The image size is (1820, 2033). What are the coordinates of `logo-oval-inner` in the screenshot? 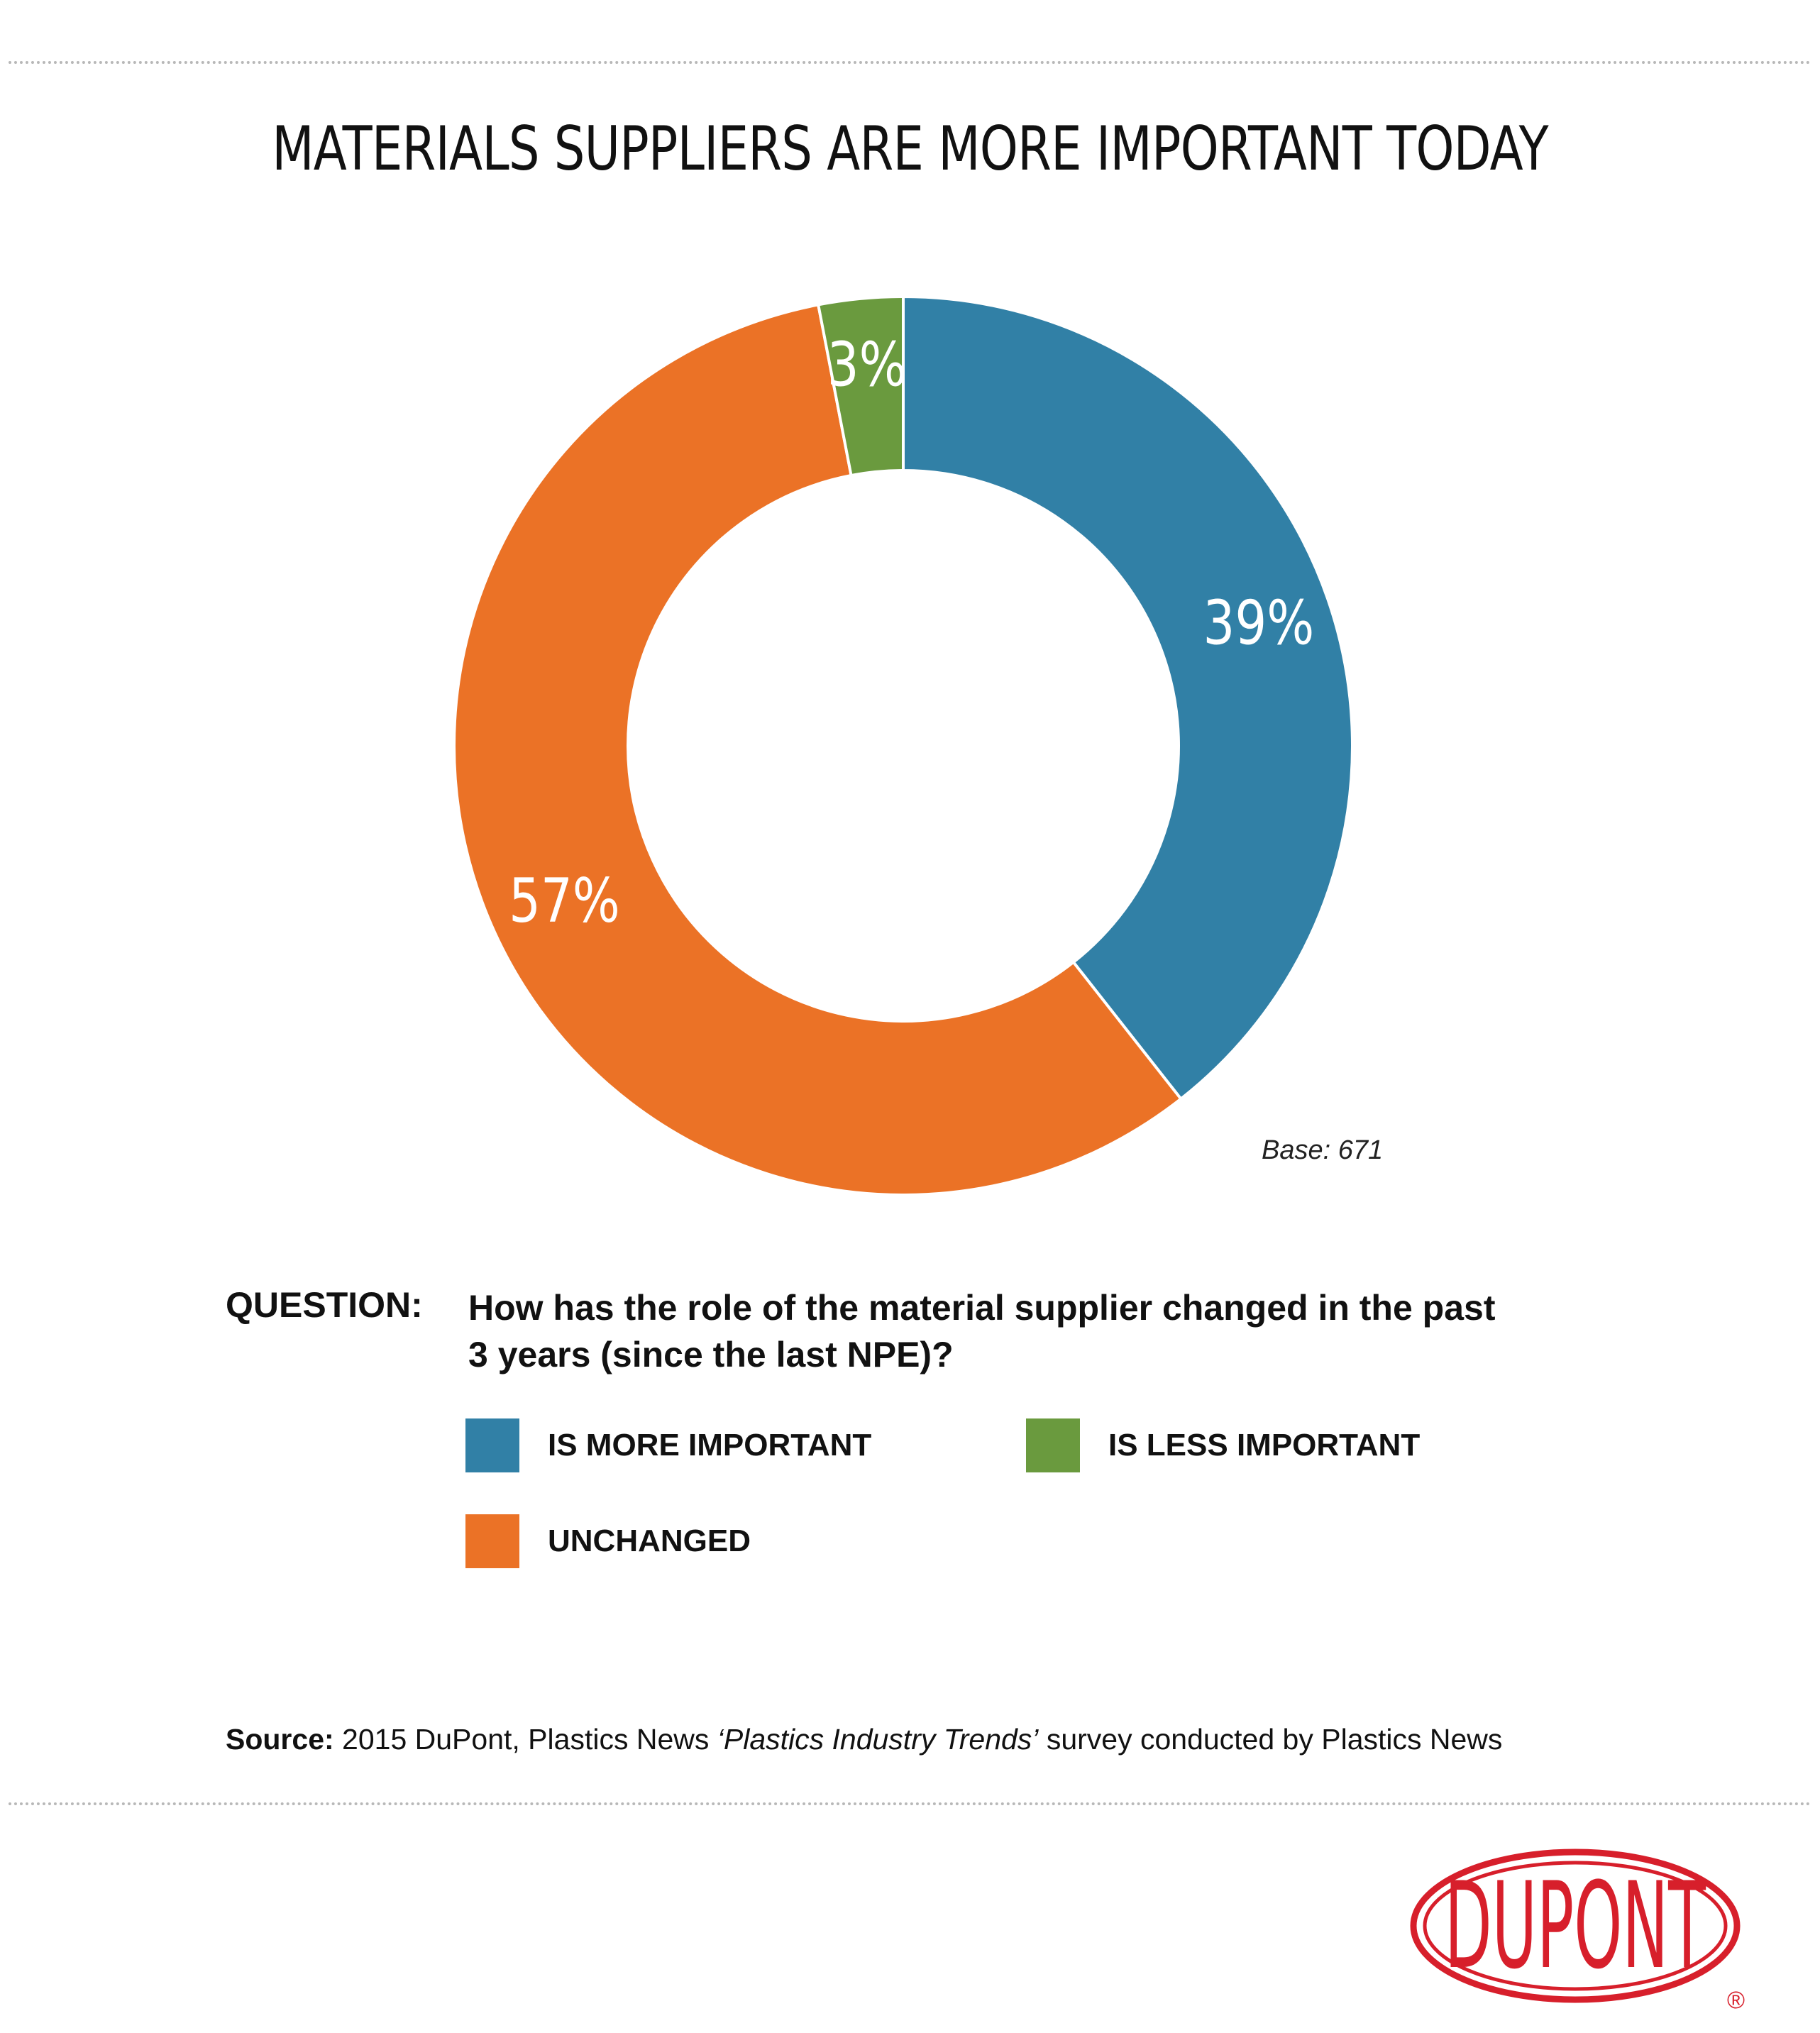 It's located at (1576, 1926).